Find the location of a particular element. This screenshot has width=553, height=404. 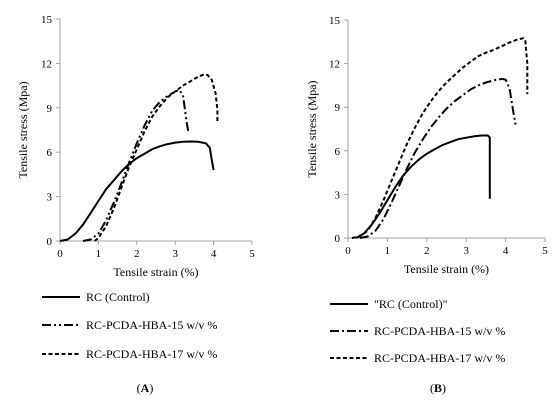

panel-label: (A) is located at coordinates (145, 388).